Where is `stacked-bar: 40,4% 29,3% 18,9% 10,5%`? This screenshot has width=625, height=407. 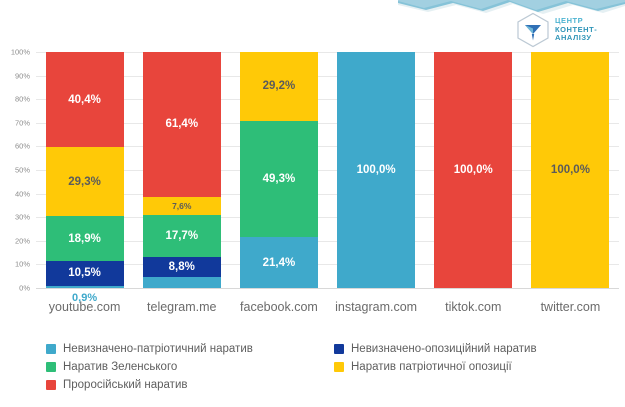 stacked-bar: 40,4% 29,3% 18,9% 10,5% is located at coordinates (84, 170).